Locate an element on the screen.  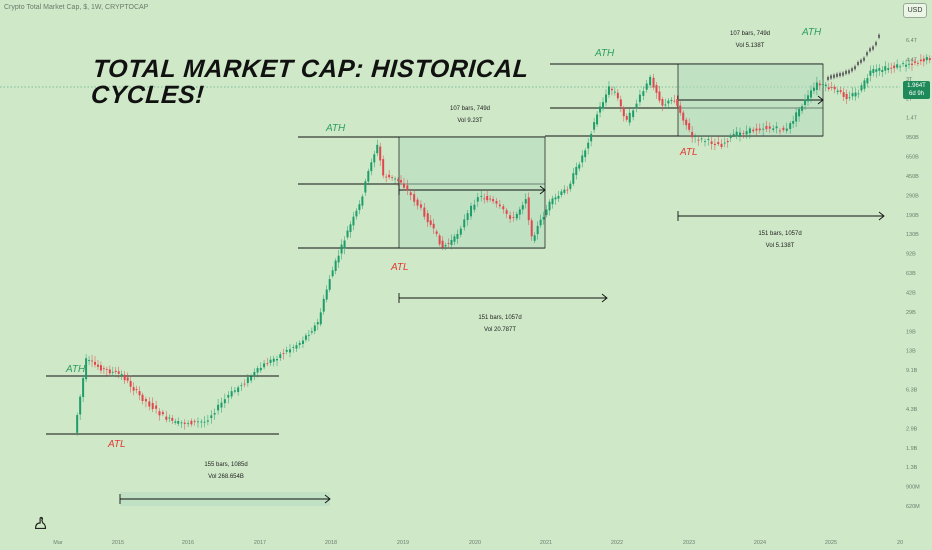
currency-button: USD is located at coordinates (915, 10).